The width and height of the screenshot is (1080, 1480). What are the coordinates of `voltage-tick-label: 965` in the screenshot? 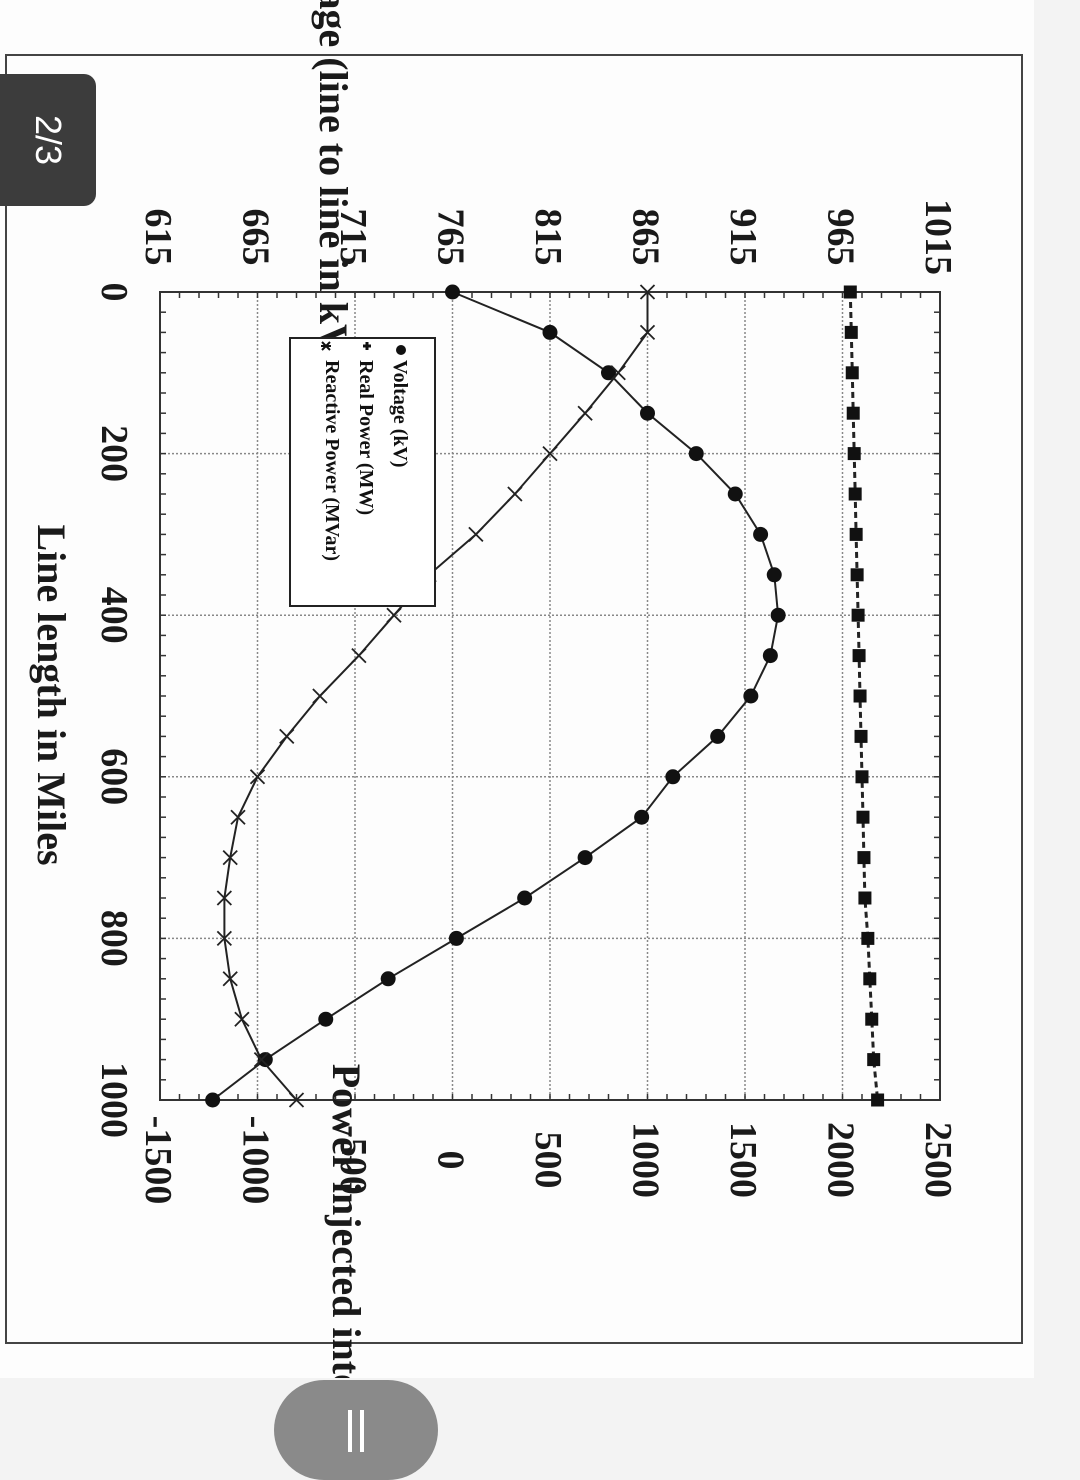 It's located at (841, 237).